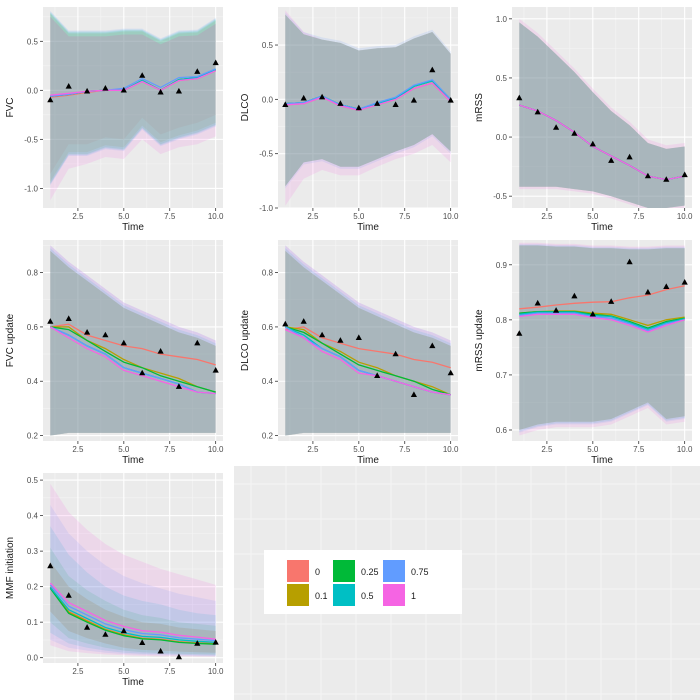 Image resolution: width=700 pixels, height=700 pixels. What do you see at coordinates (344, 595) in the screenshot?
I see `legend-key-sd-0.5` at bounding box center [344, 595].